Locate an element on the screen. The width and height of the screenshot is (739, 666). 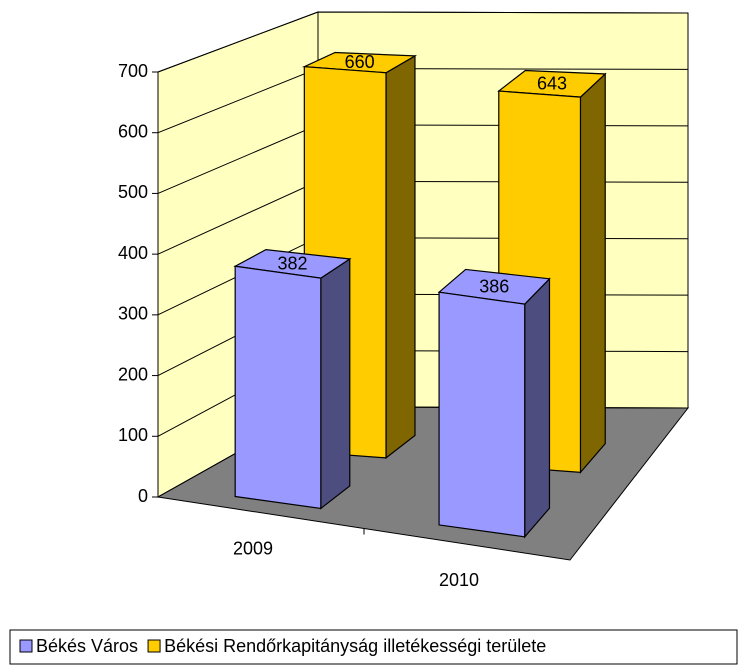
y-tick-label: 100 is located at coordinates (133, 435).